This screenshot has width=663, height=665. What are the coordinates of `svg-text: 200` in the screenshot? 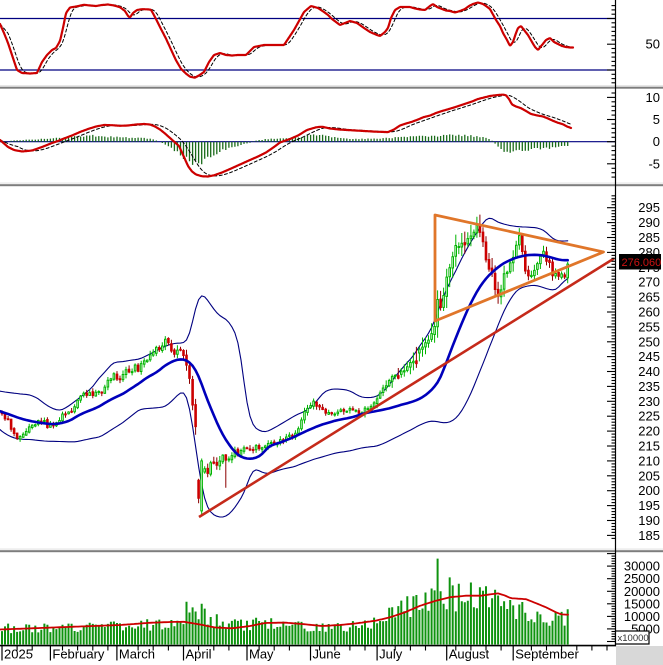 It's located at (649, 490).